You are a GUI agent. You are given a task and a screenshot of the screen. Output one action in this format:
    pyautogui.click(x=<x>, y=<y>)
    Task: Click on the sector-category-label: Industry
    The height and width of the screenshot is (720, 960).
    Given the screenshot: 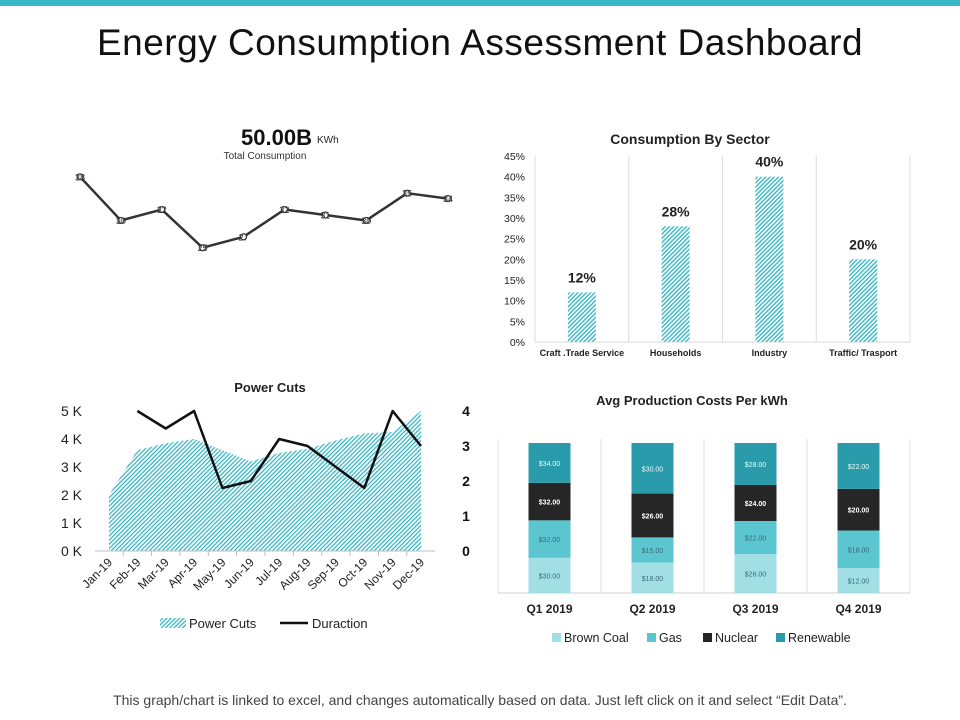 What is the action you would take?
    pyautogui.click(x=770, y=353)
    